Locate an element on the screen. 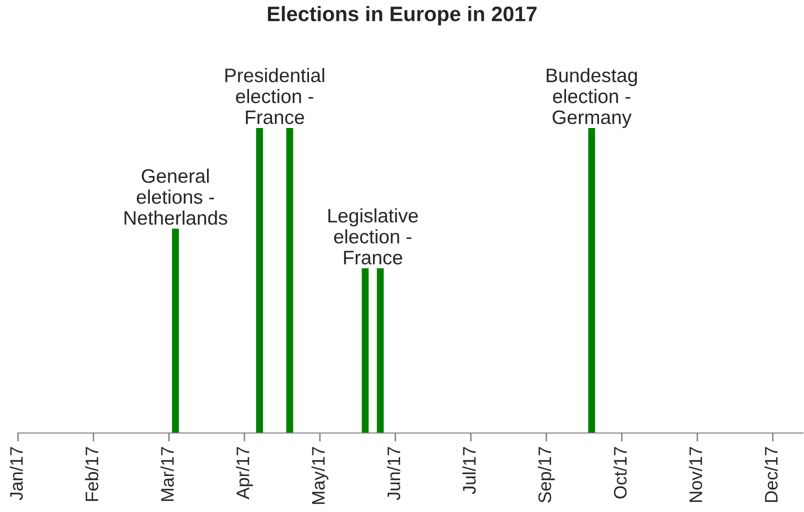 Image resolution: width=804 pixels, height=512 pixels. annotation: Presidential election - France is located at coordinates (274, 96).